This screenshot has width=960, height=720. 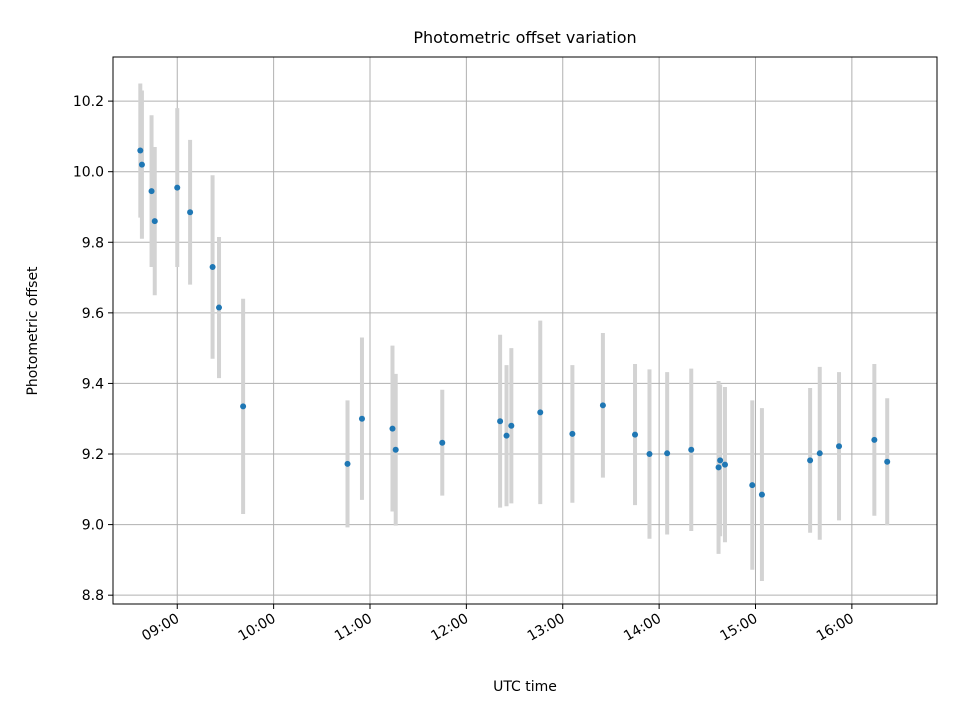 I want to click on y-tick-label: 9.4, so click(x=93, y=384).